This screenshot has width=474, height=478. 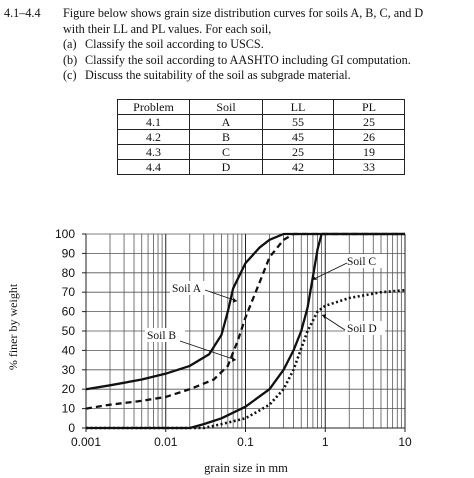 I want to click on y-tick-label: 80, so click(x=69, y=273).